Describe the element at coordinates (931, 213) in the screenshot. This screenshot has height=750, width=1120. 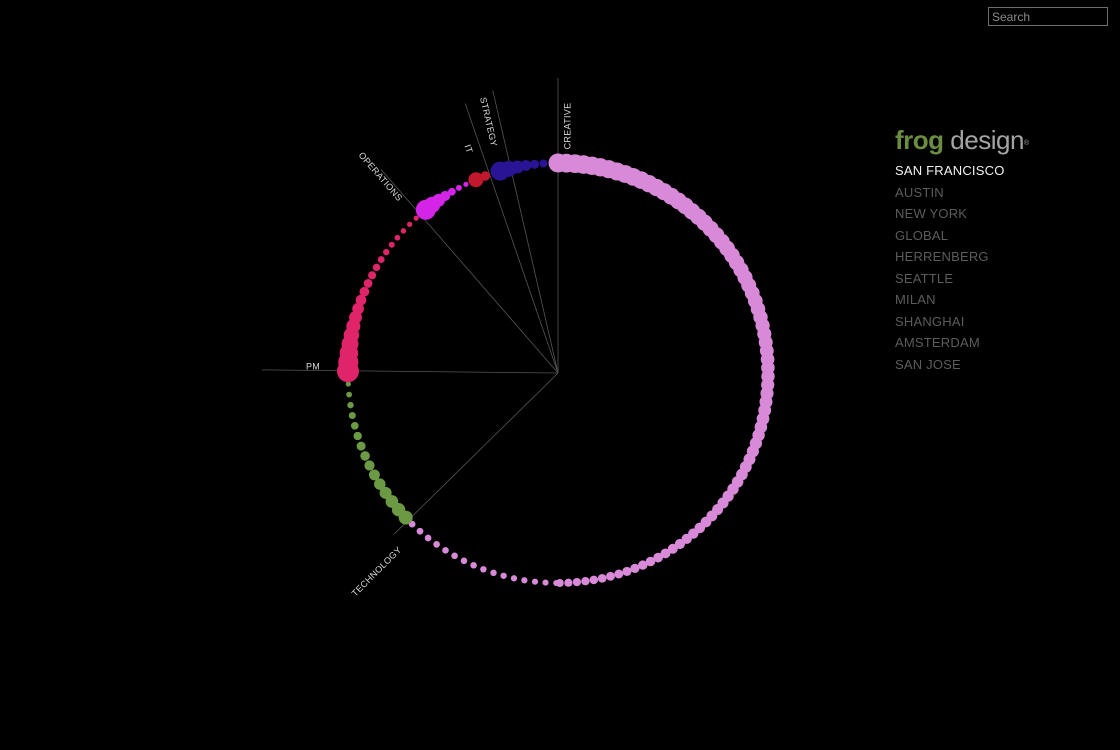
I see `office-item-new-york: NEW YORK` at that location.